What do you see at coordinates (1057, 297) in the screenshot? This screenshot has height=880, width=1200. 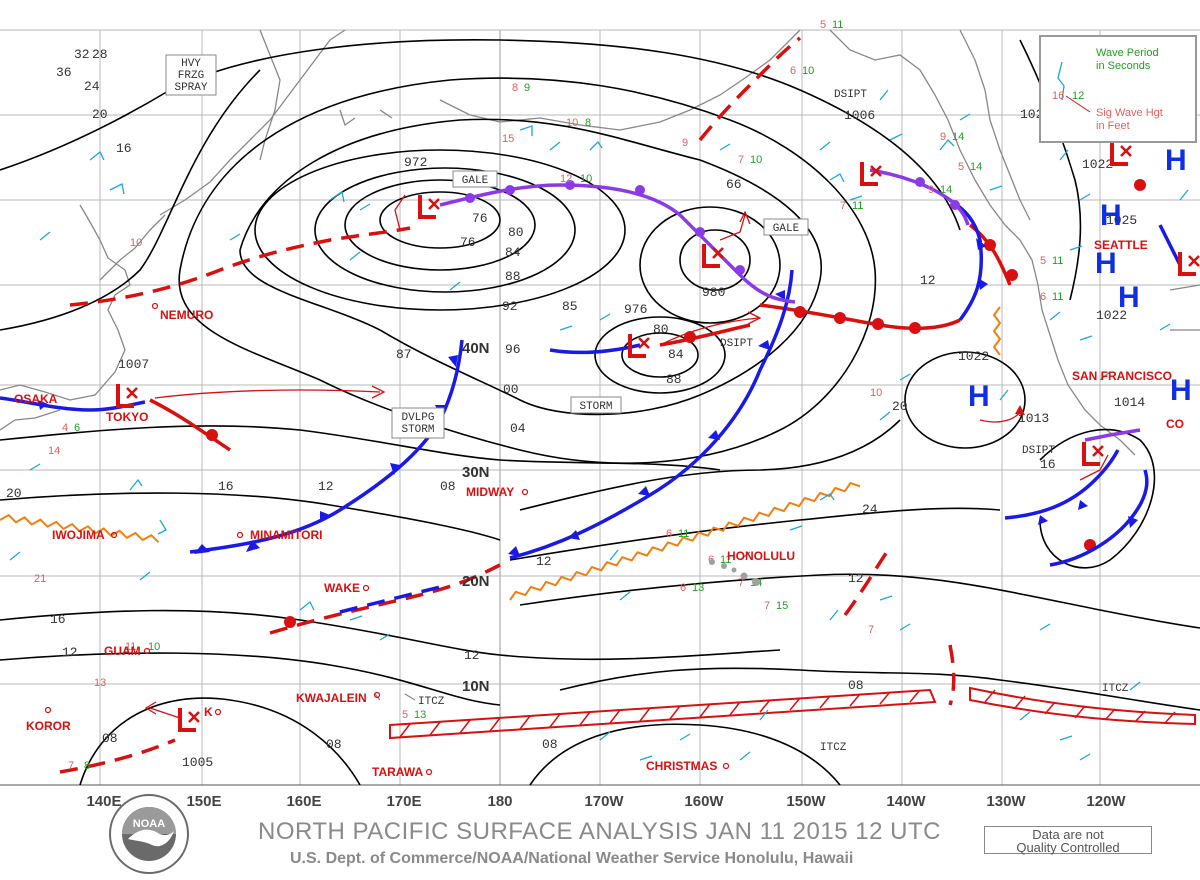 I see `wave-obs-25-period: 11` at bounding box center [1057, 297].